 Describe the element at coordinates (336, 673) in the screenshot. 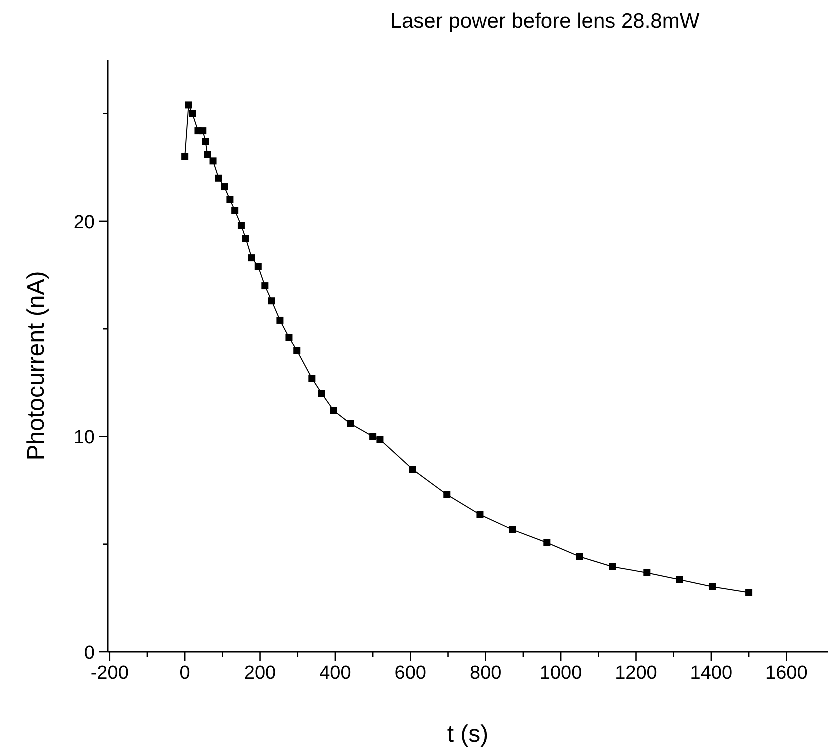

I see `x-tick-label: 400` at that location.